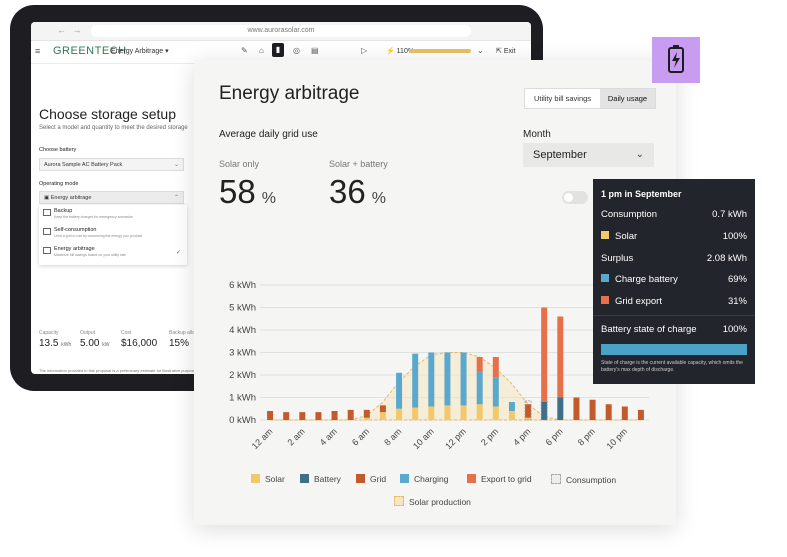  What do you see at coordinates (255, 478) in the screenshot?
I see `legend-swatch` at bounding box center [255, 478].